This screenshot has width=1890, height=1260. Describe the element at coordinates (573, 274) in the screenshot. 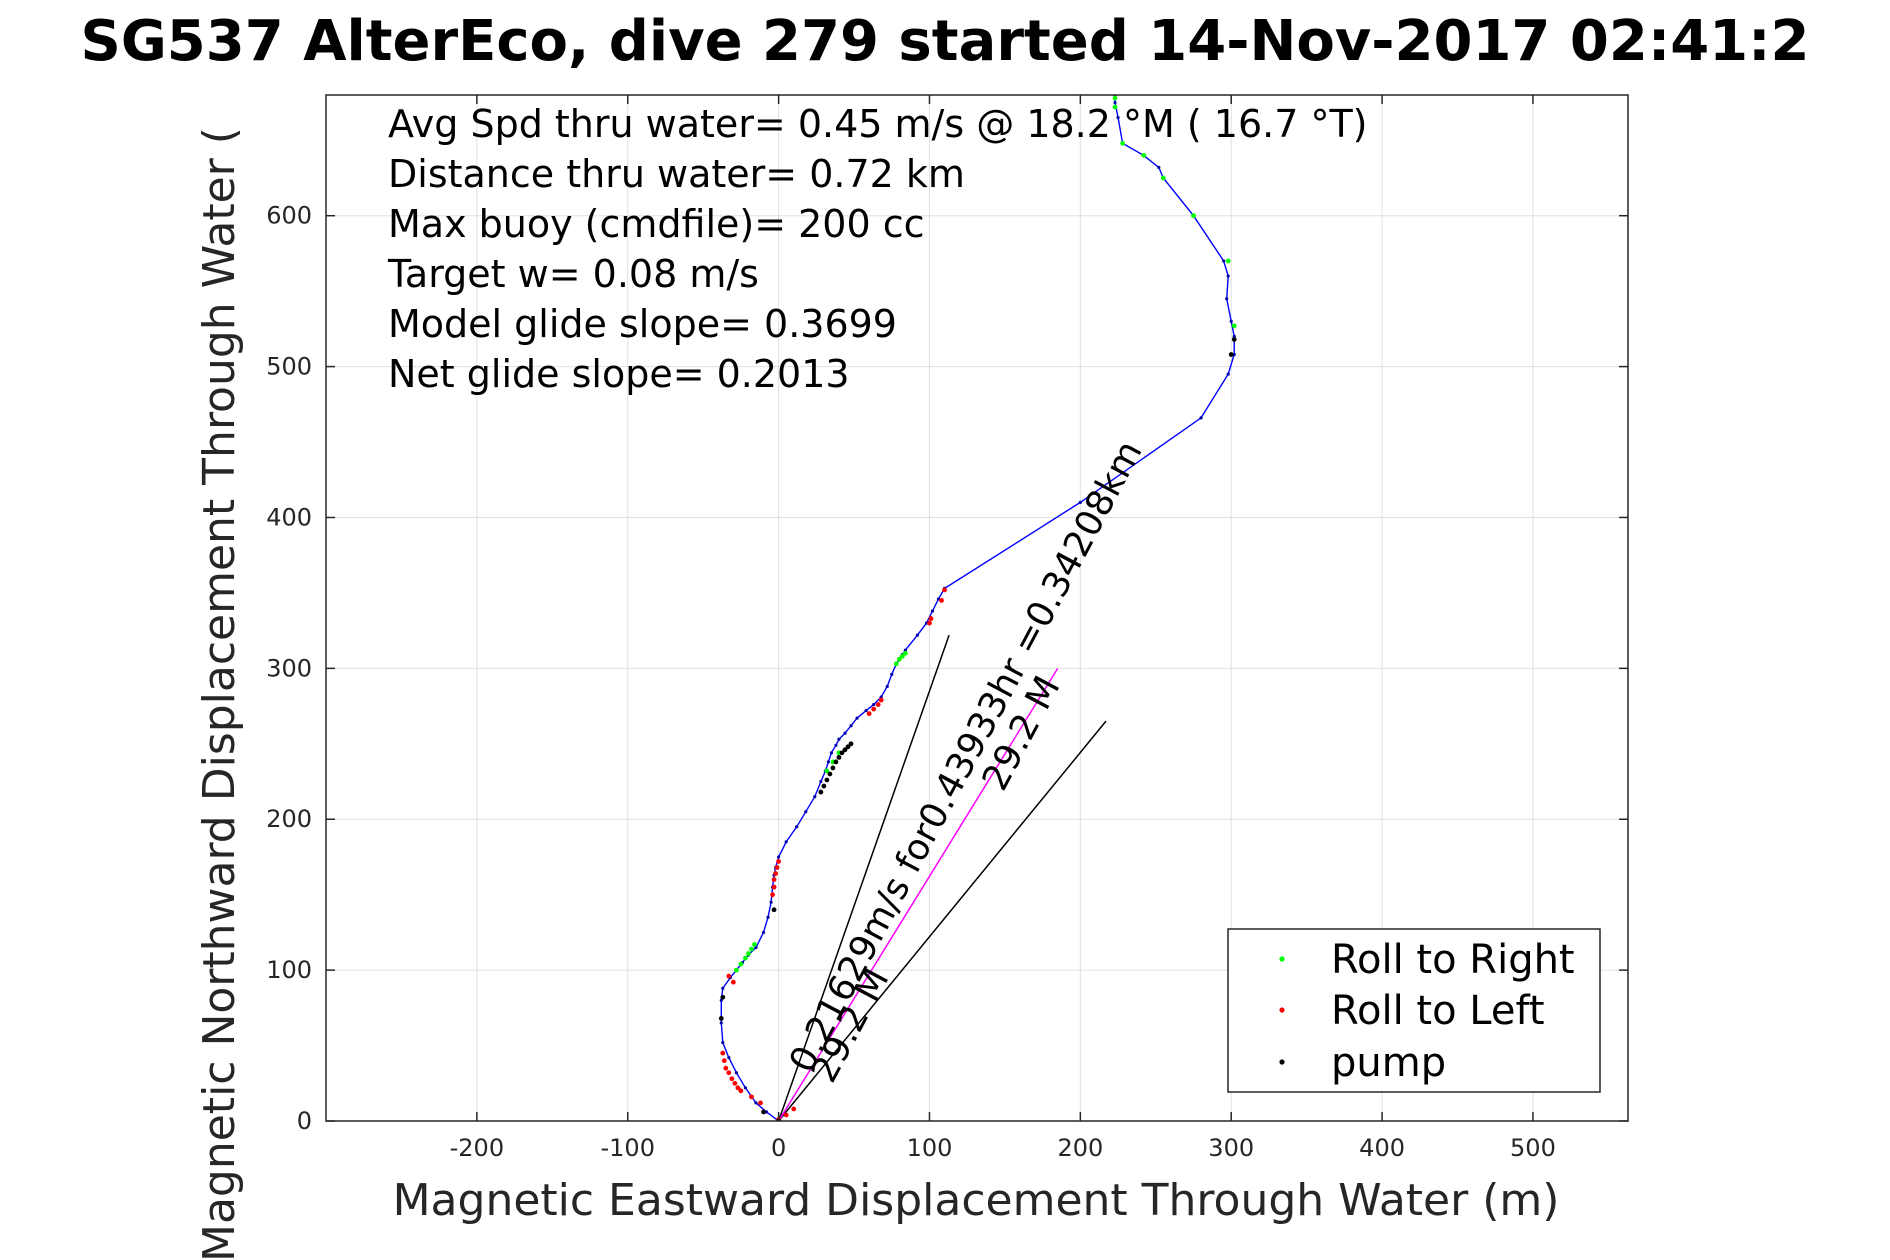

I see `annotation-line-4: Target w= 0.08 m/s` at that location.